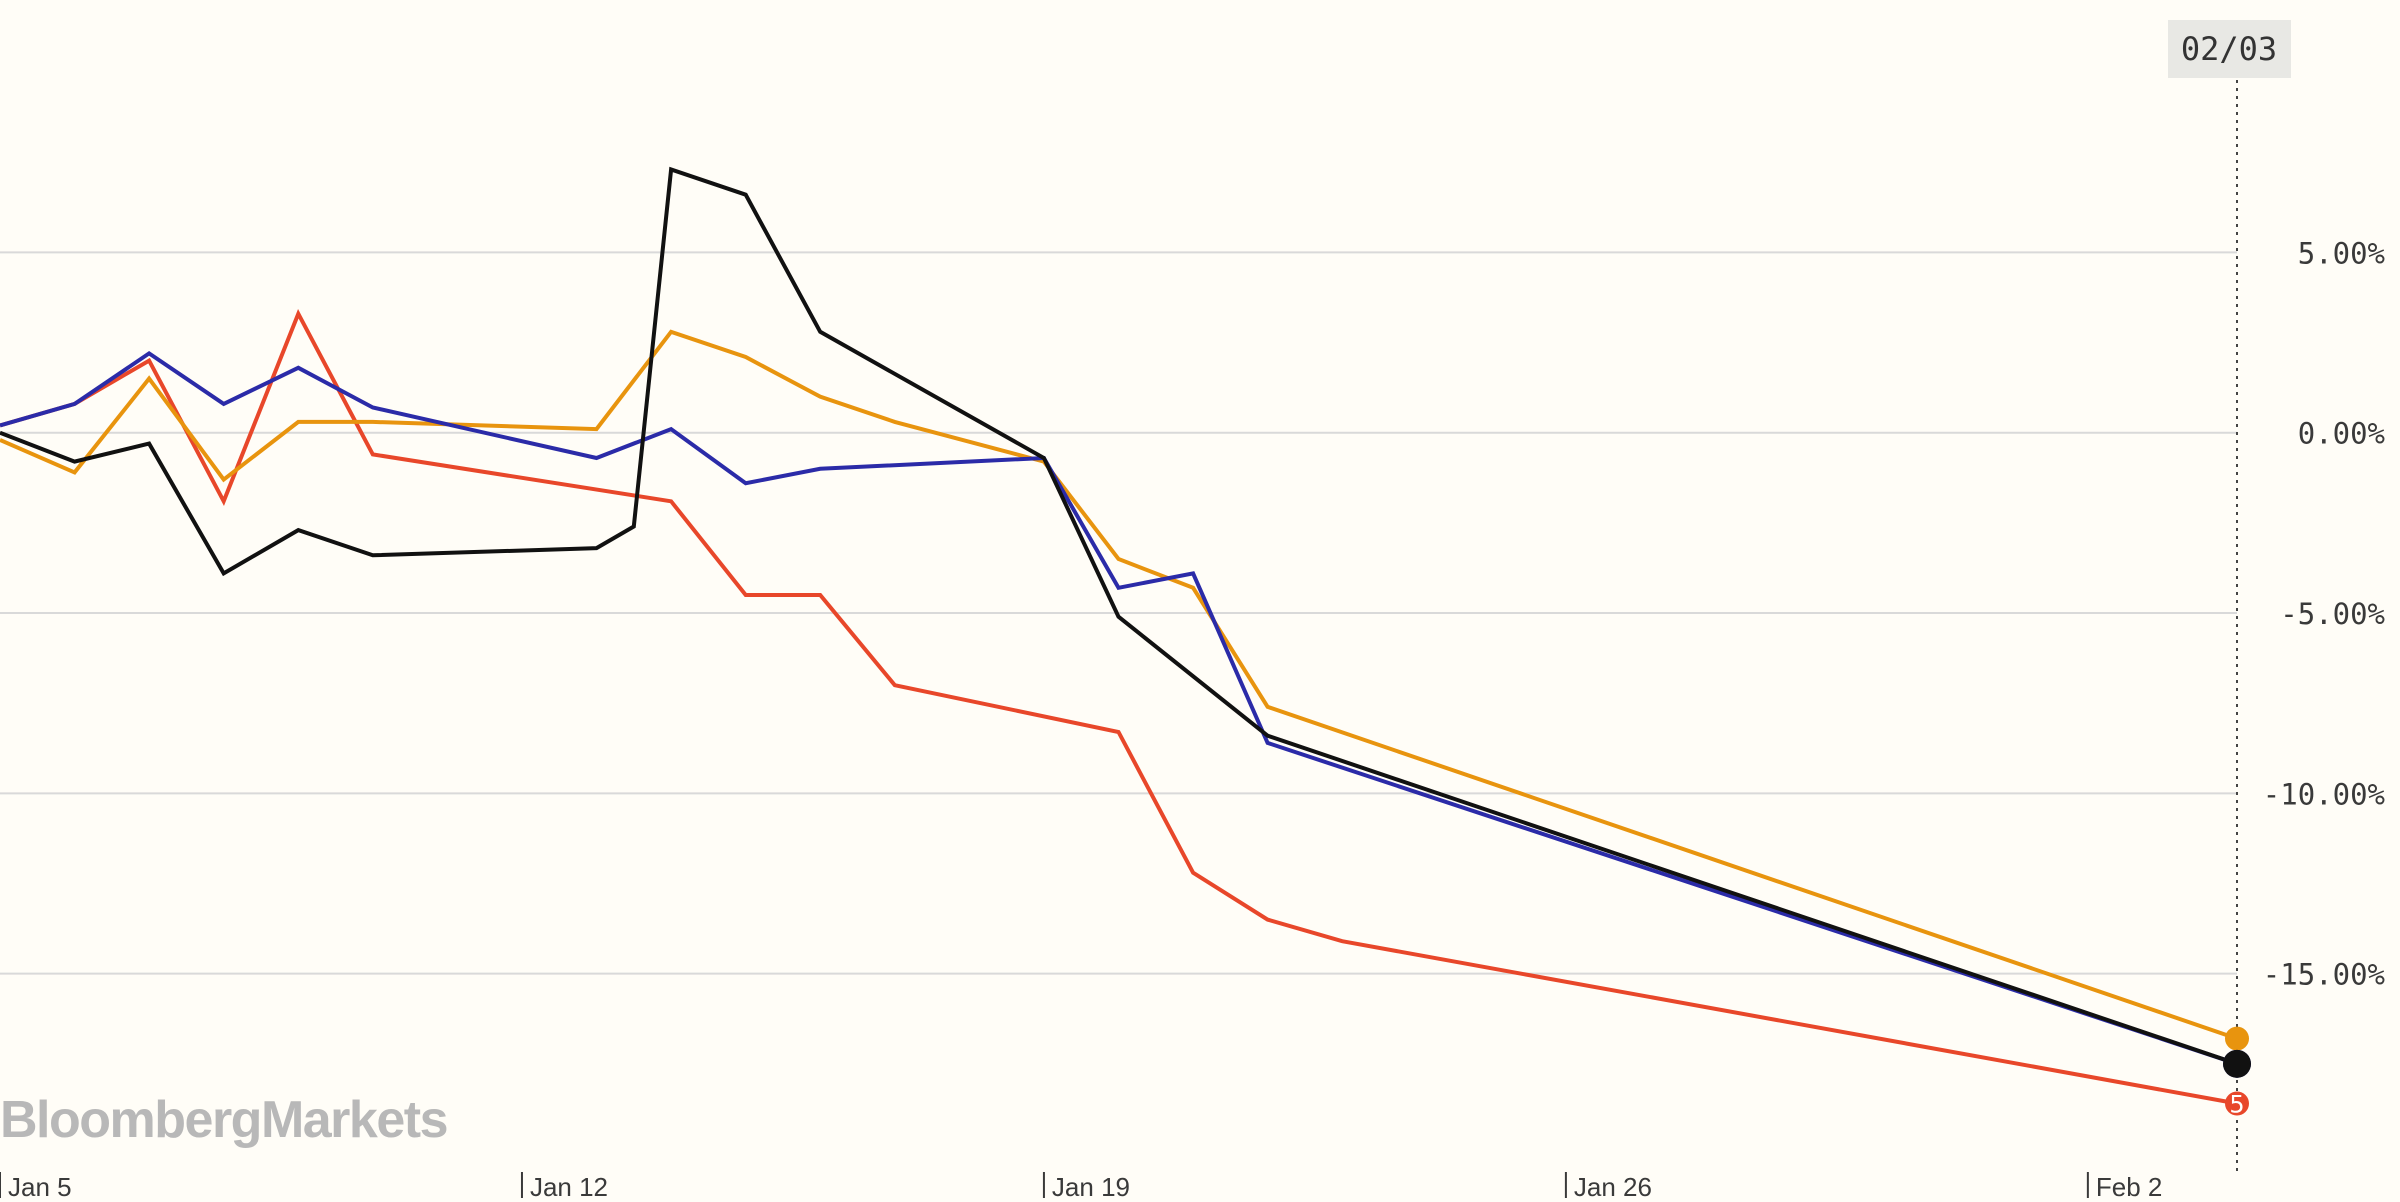 The height and width of the screenshot is (1202, 2400). What do you see at coordinates (40, 1185) in the screenshot?
I see `x-tick-label: Jan 5` at bounding box center [40, 1185].